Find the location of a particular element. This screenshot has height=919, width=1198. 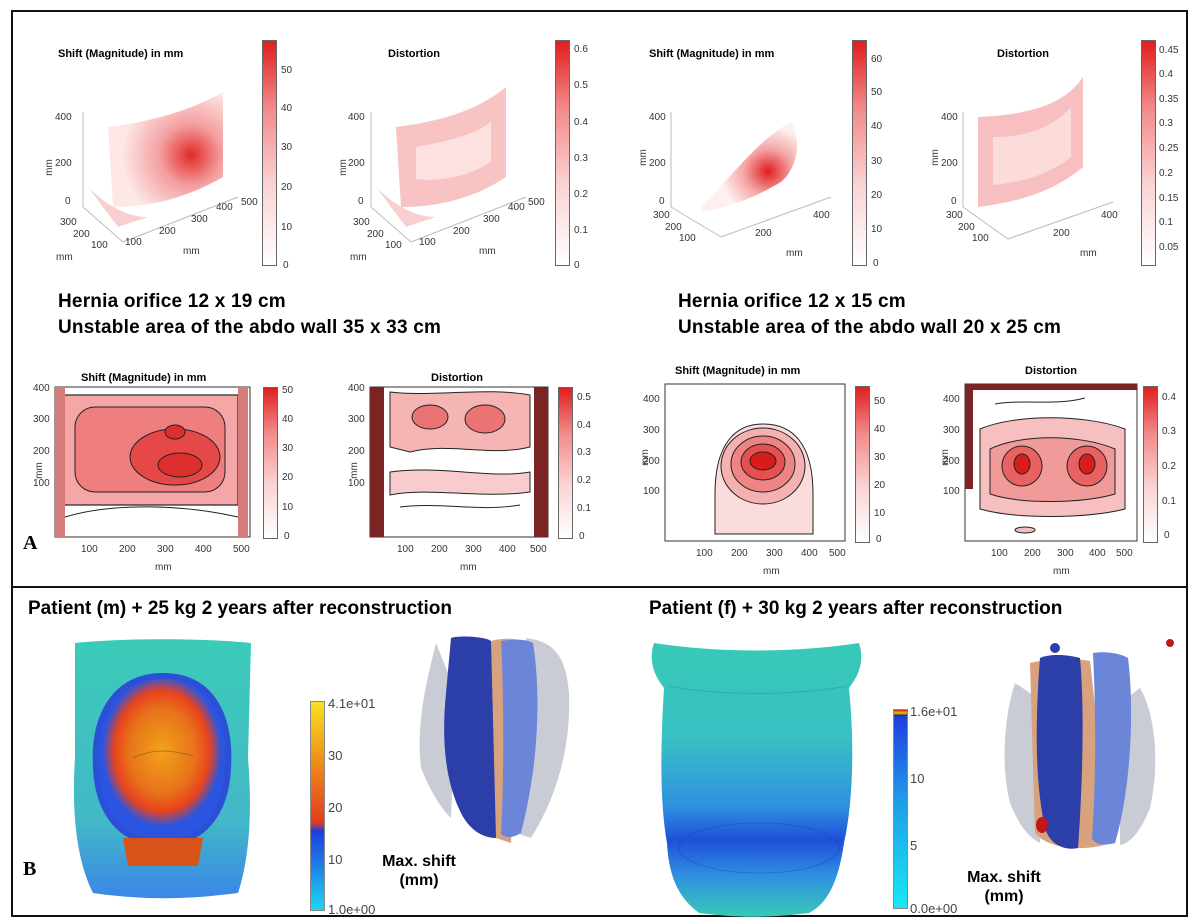

panel-letter-b: B is located at coordinates (30, 869).